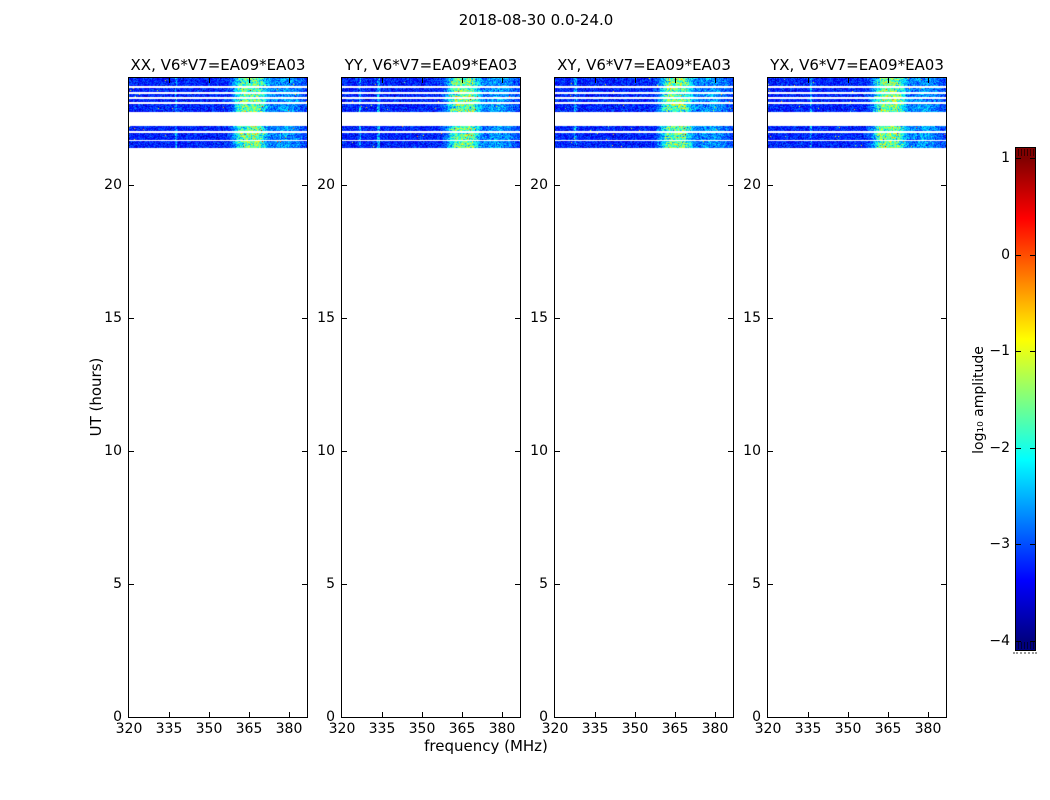  Describe the element at coordinates (999, 351) in the screenshot. I see `colorbar-tick-label: −1` at that location.